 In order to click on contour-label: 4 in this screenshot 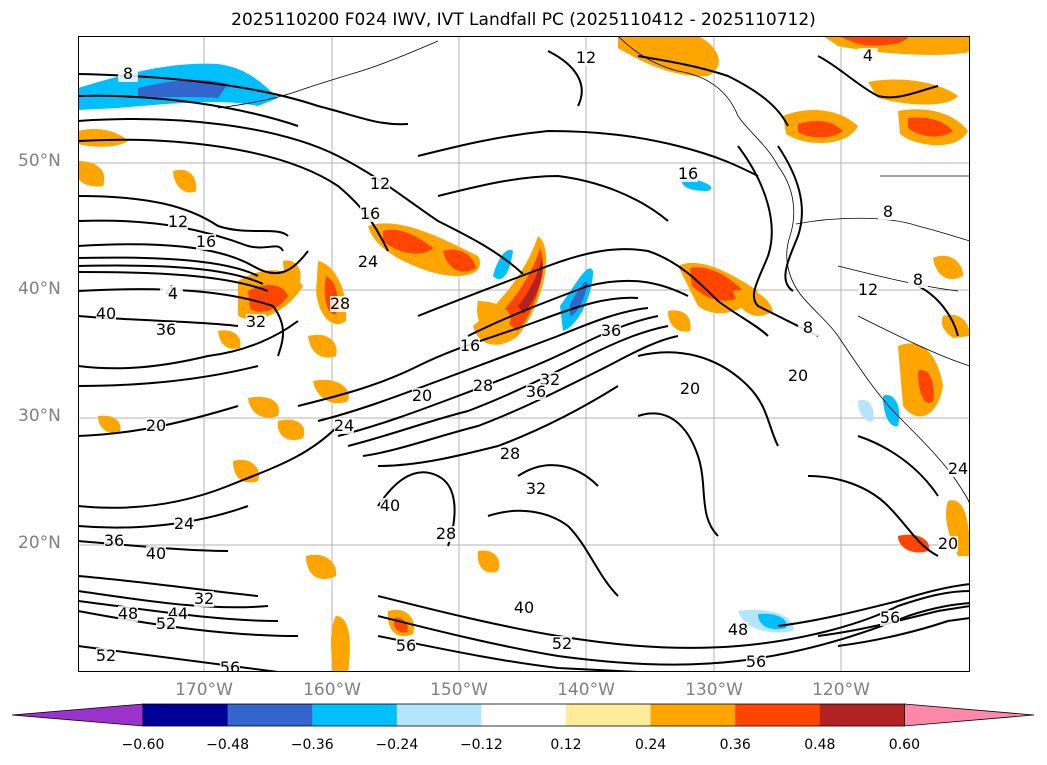, I will do `click(173, 293)`.